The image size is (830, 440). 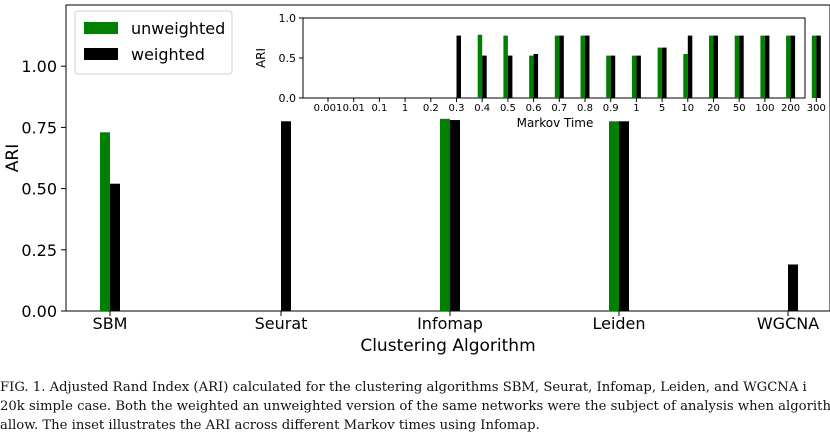 I want to click on inset-x-tick-label: 0.7, so click(x=559, y=108).